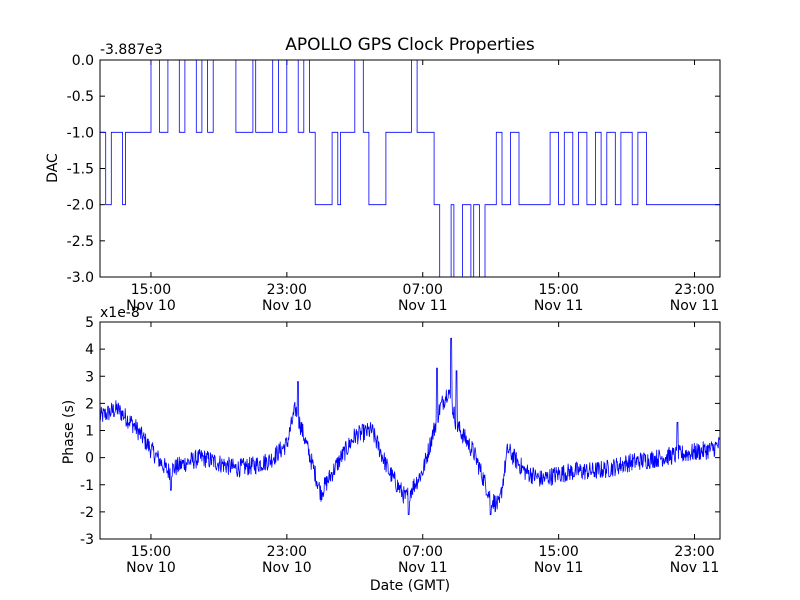 This screenshot has height=600, width=800. What do you see at coordinates (423, 290) in the screenshot?
I see `dac-xtick-label-time: 07:00` at bounding box center [423, 290].